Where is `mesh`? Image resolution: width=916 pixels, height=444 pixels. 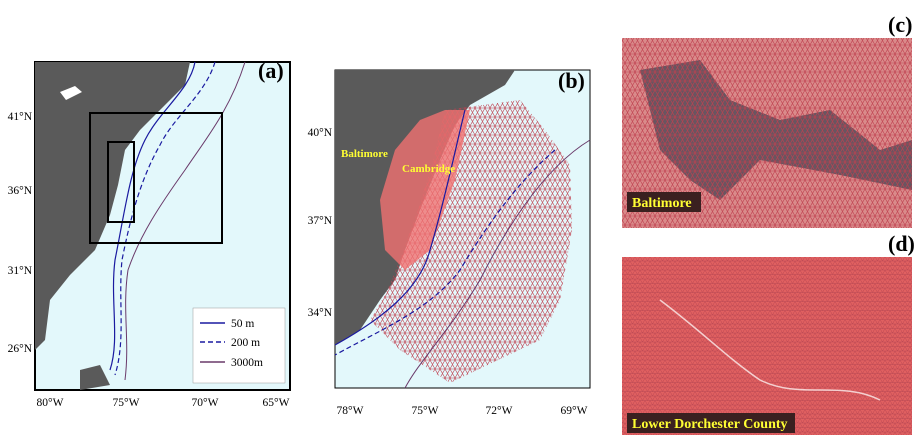
mesh is located at coordinates (471, 241).